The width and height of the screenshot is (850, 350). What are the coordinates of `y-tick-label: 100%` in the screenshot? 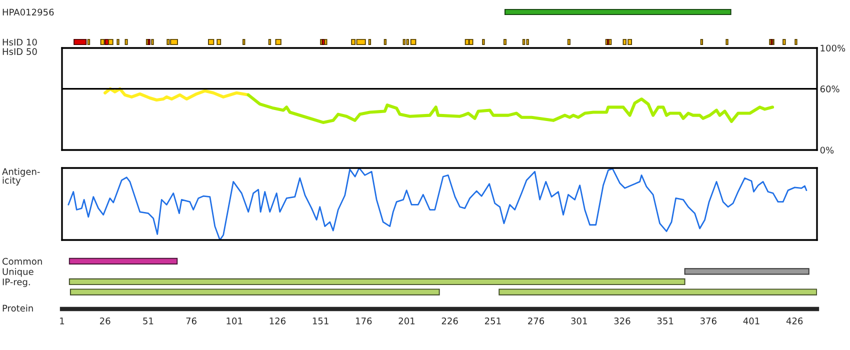 It's located at (833, 48).